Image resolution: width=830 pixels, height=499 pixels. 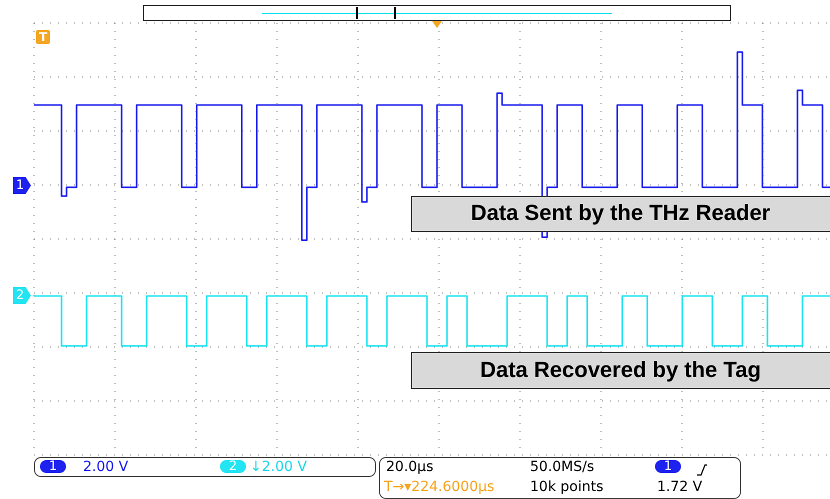 What do you see at coordinates (562, 467) in the screenshot?
I see `text: 50.0MS/s` at bounding box center [562, 467].